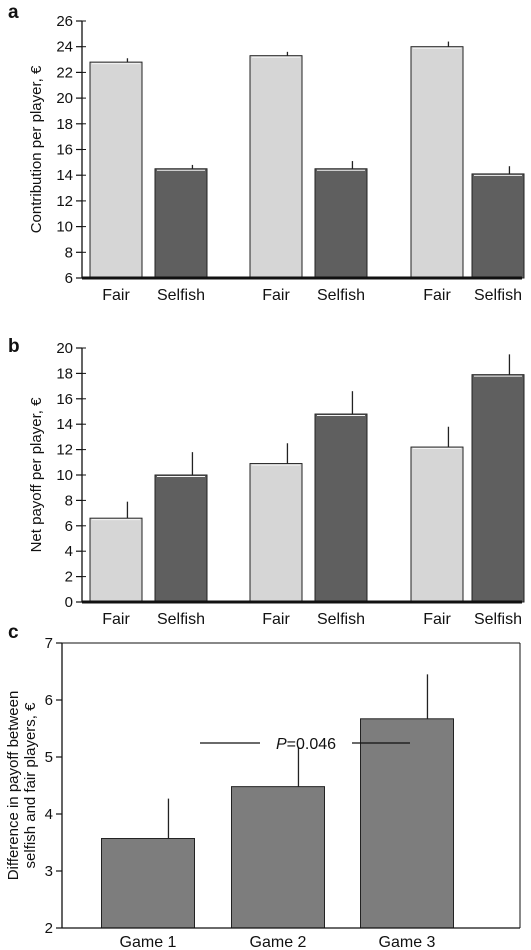  I want to click on p-value-annotation: P=0.046, so click(305, 744).